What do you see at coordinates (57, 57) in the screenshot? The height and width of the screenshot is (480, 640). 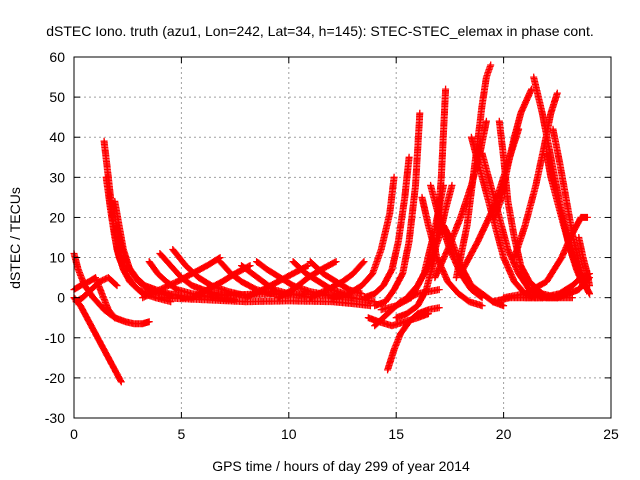 I see `y-tick-label: 60` at bounding box center [57, 57].